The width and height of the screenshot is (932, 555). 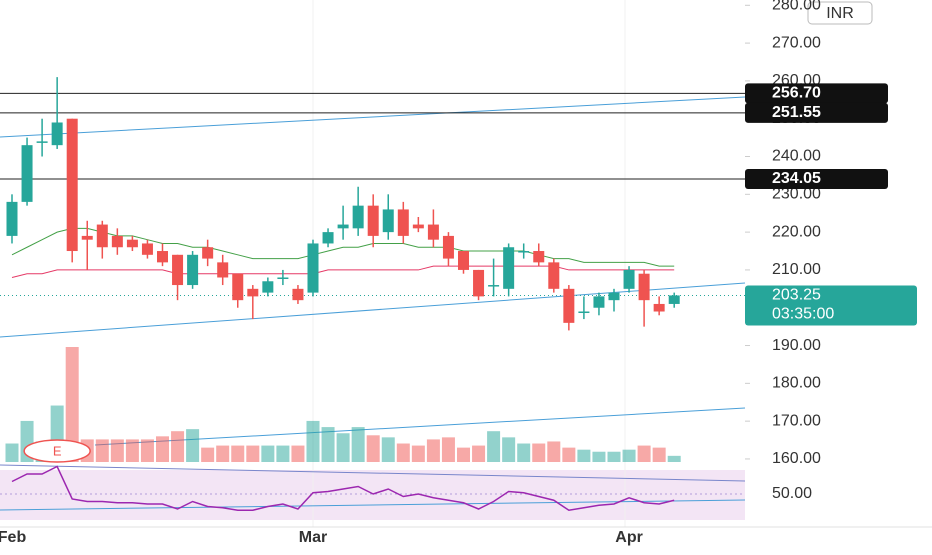 What do you see at coordinates (796, 42) in the screenshot?
I see `y-tick-label: 270.00` at bounding box center [796, 42].